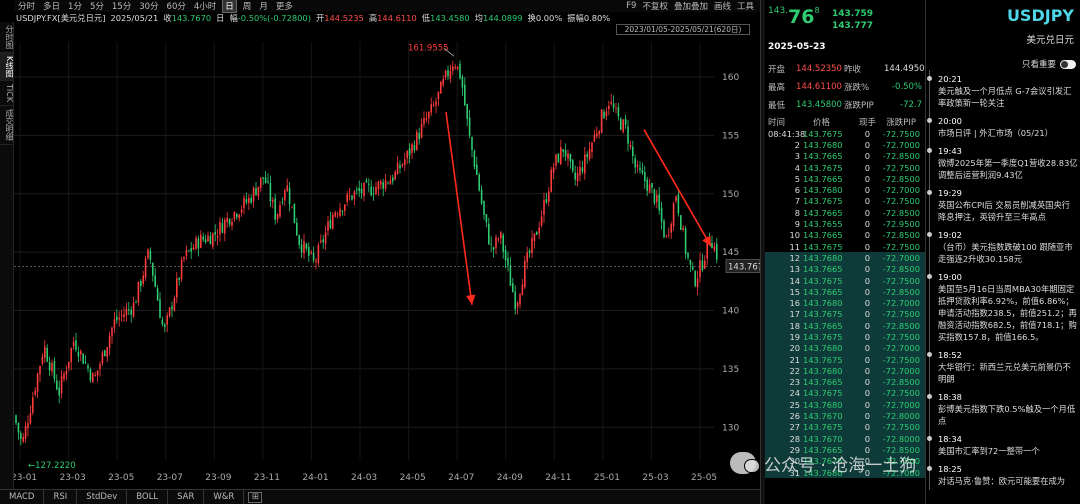 This screenshot has height=504, width=1080. I want to click on period-tab: 15分, so click(121, 7).